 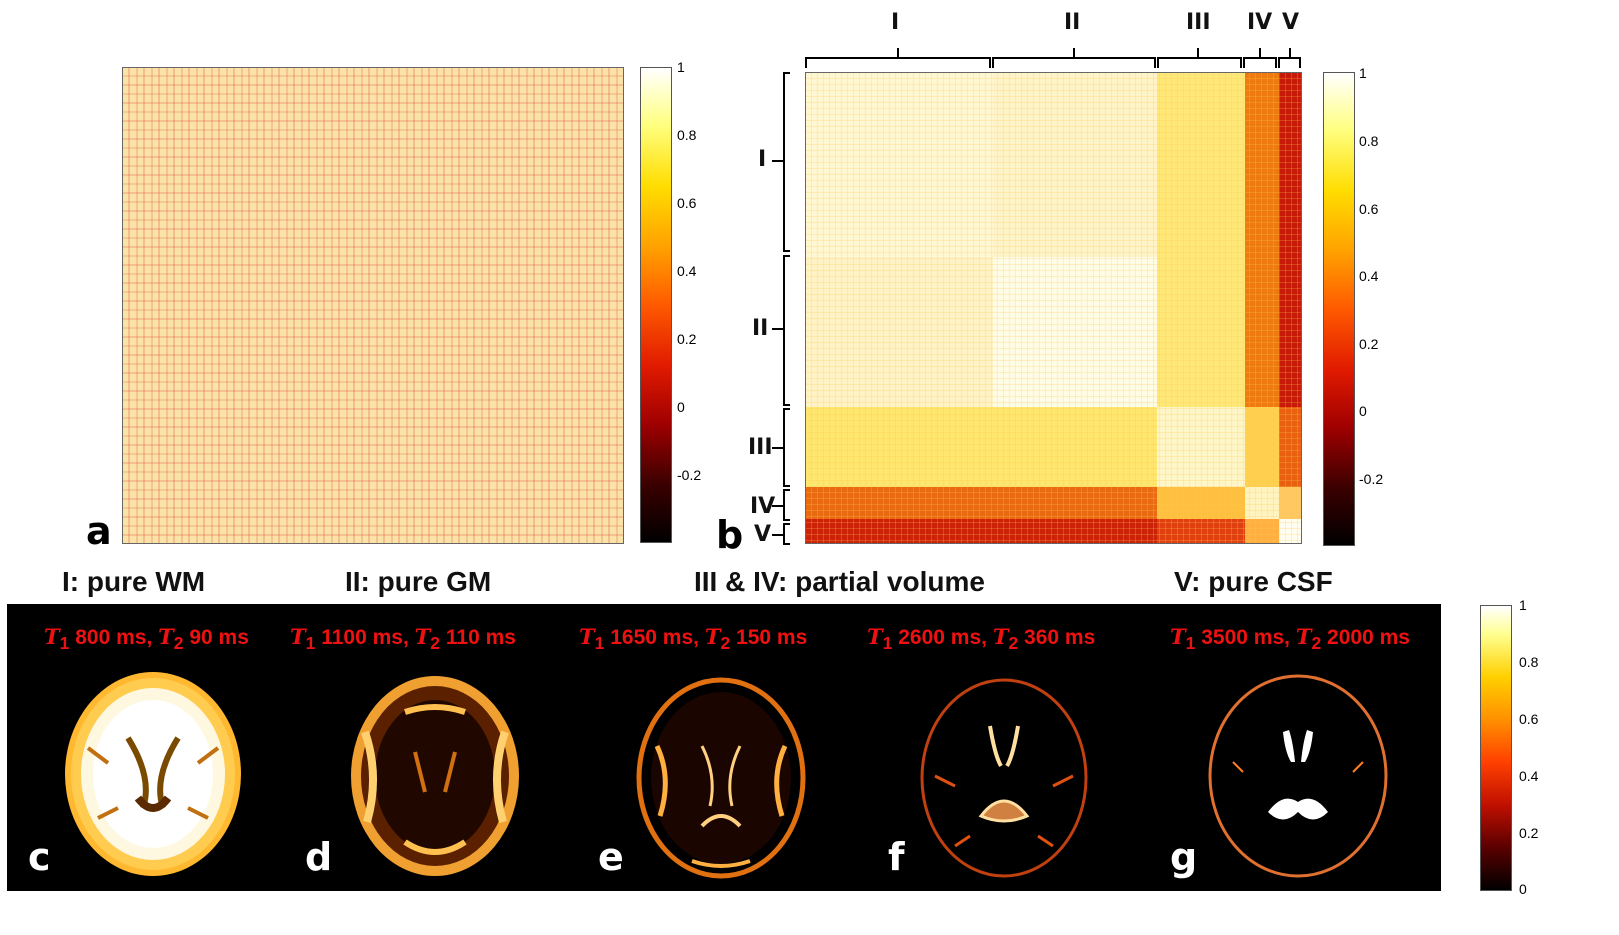 What do you see at coordinates (760, 328) in the screenshot?
I see `group-label-left-II: II` at bounding box center [760, 328].